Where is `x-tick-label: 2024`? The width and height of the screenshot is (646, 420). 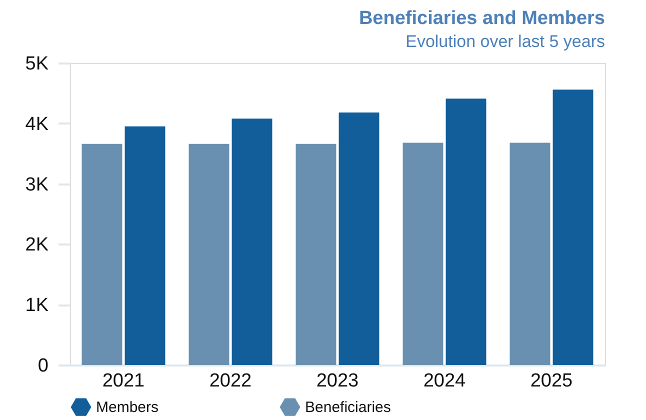 x-tick-label: 2024 is located at coordinates (444, 381).